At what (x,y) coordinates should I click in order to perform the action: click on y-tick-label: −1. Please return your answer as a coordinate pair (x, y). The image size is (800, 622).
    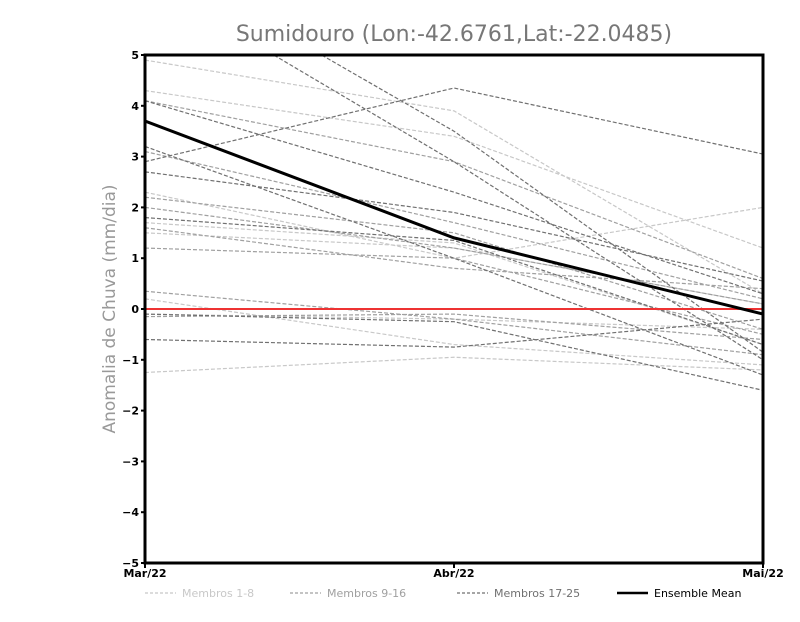
    Looking at the image, I should click on (130, 360).